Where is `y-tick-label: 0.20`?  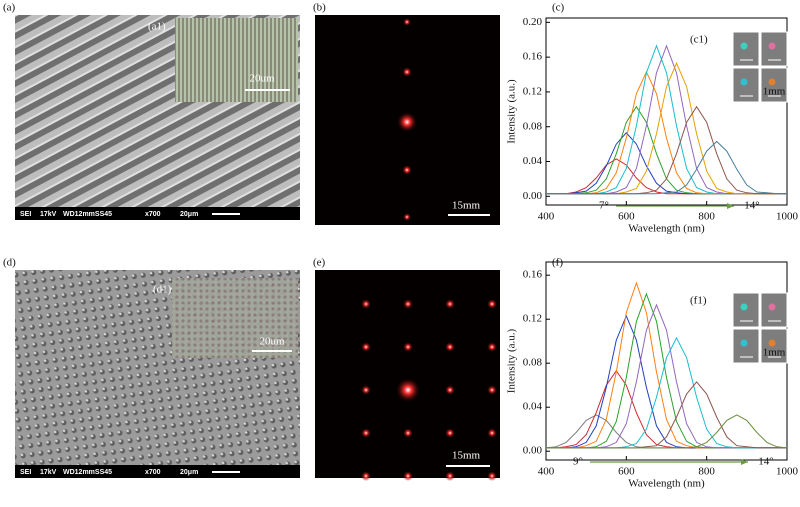 y-tick-label: 0.20 is located at coordinates (533, 22).